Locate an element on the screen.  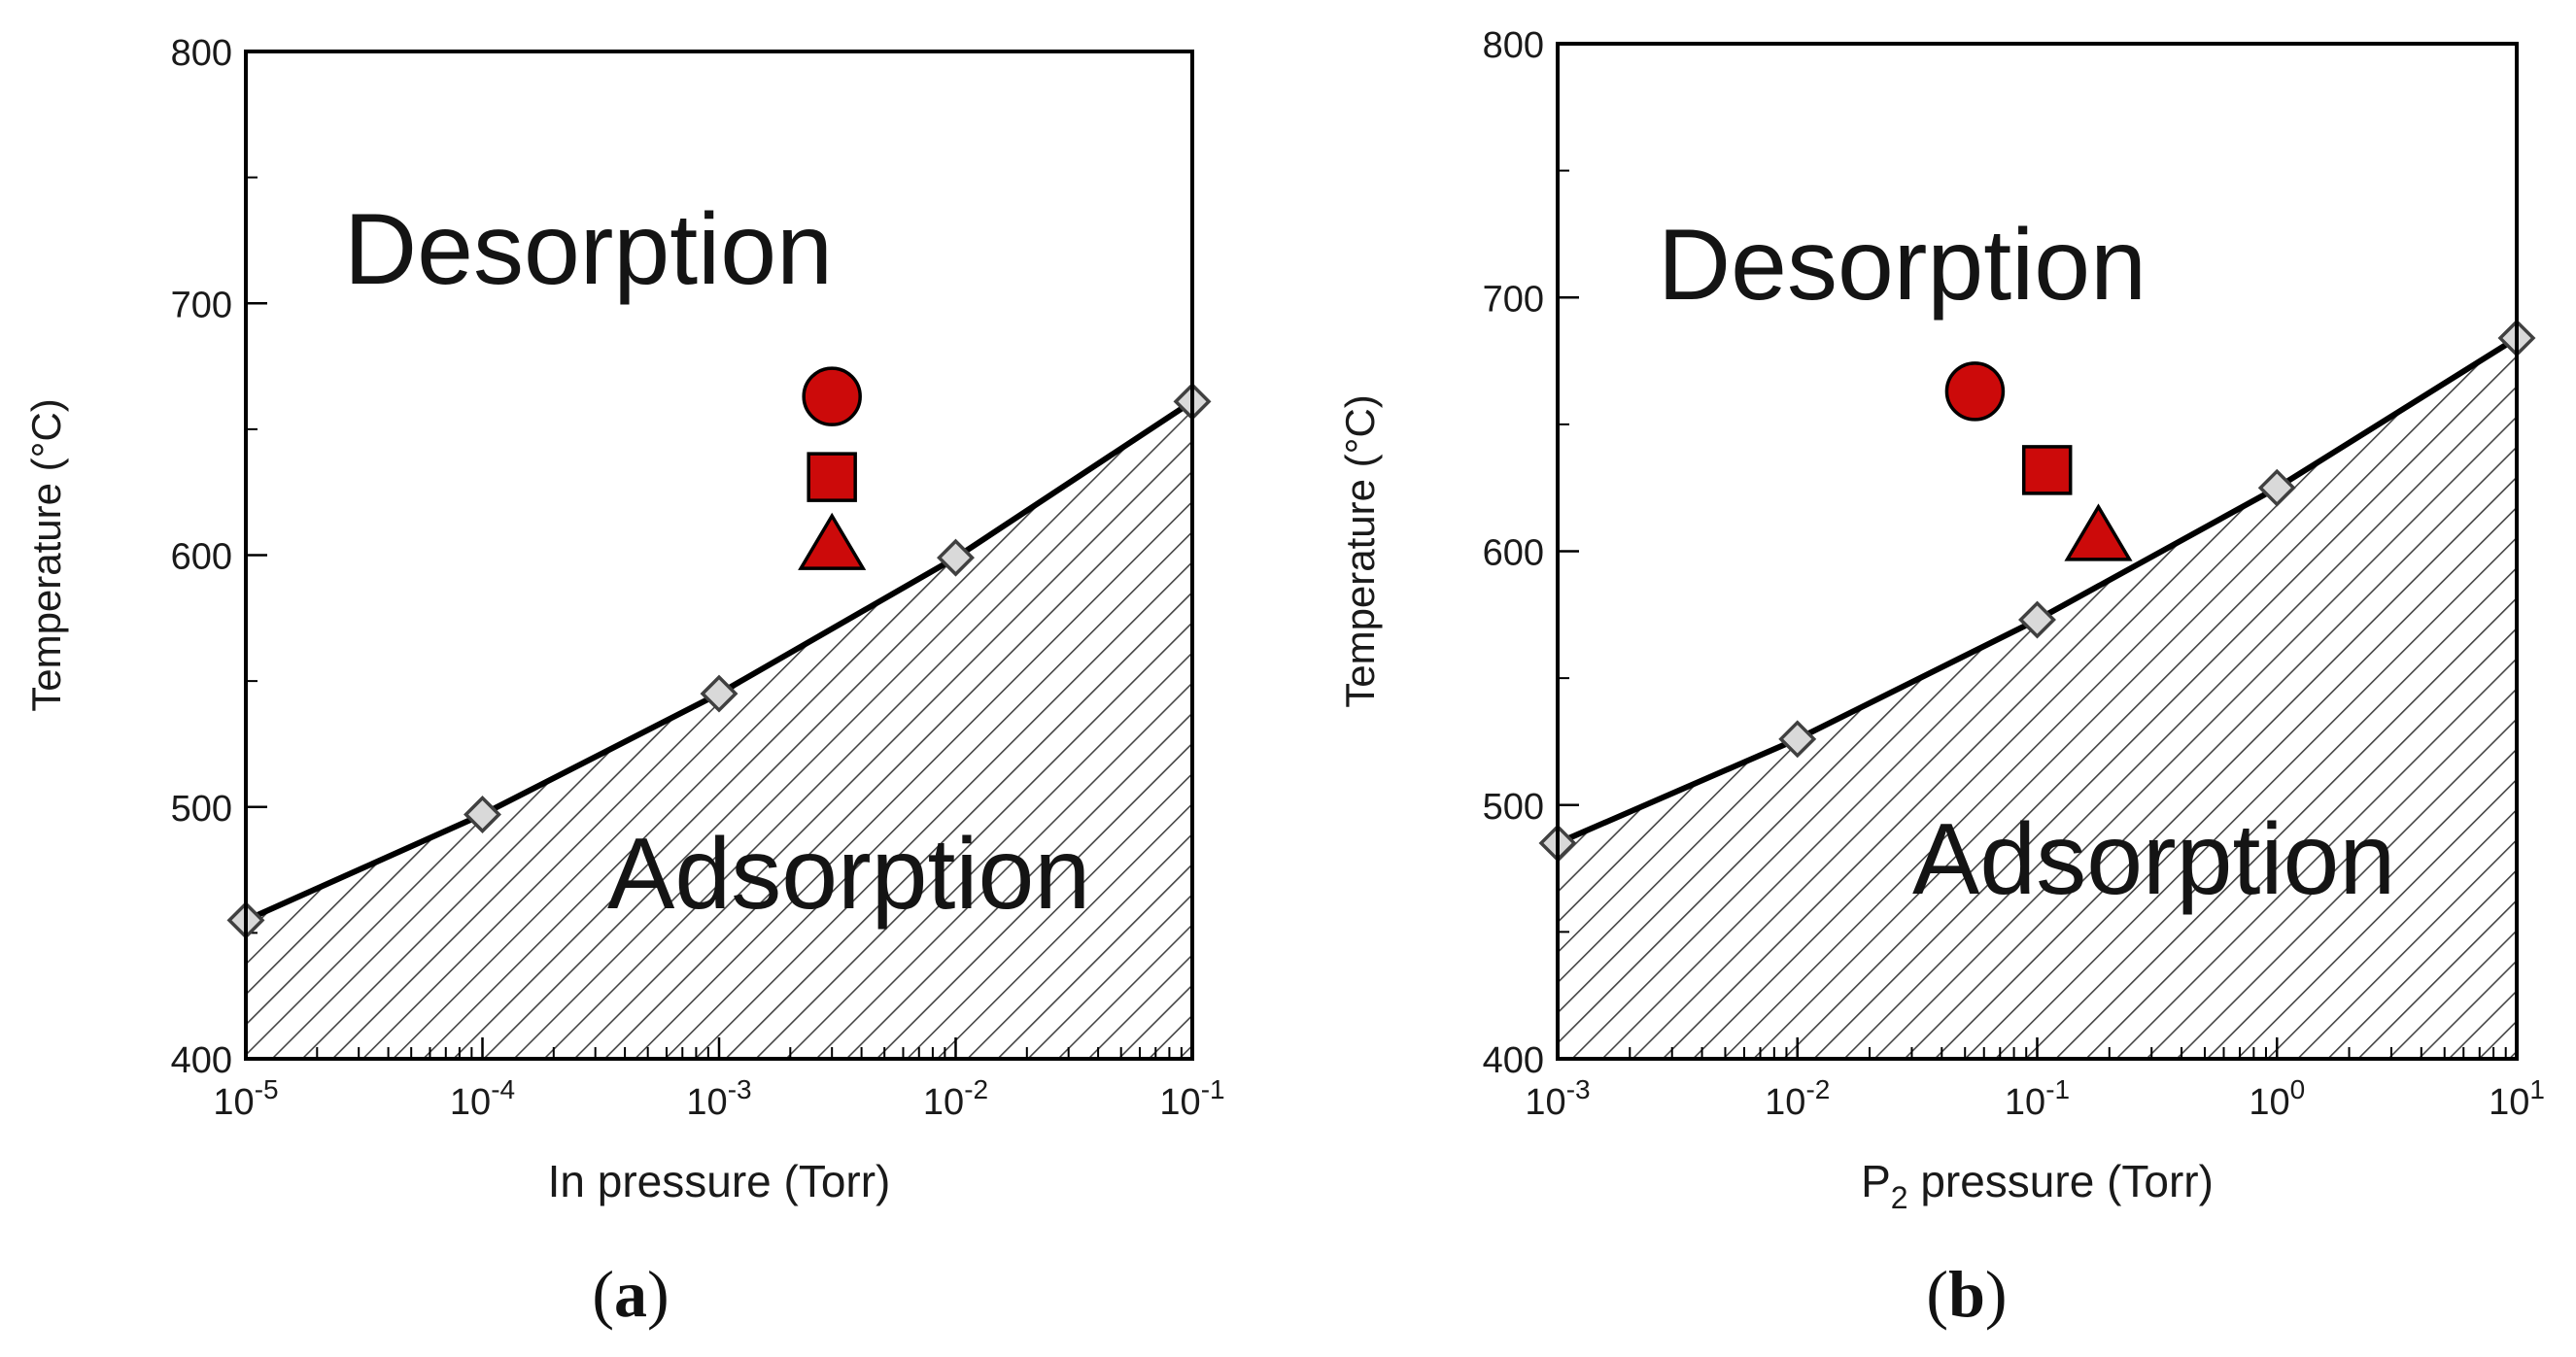
panel-a-y-tick-label: 600 is located at coordinates (201, 558).